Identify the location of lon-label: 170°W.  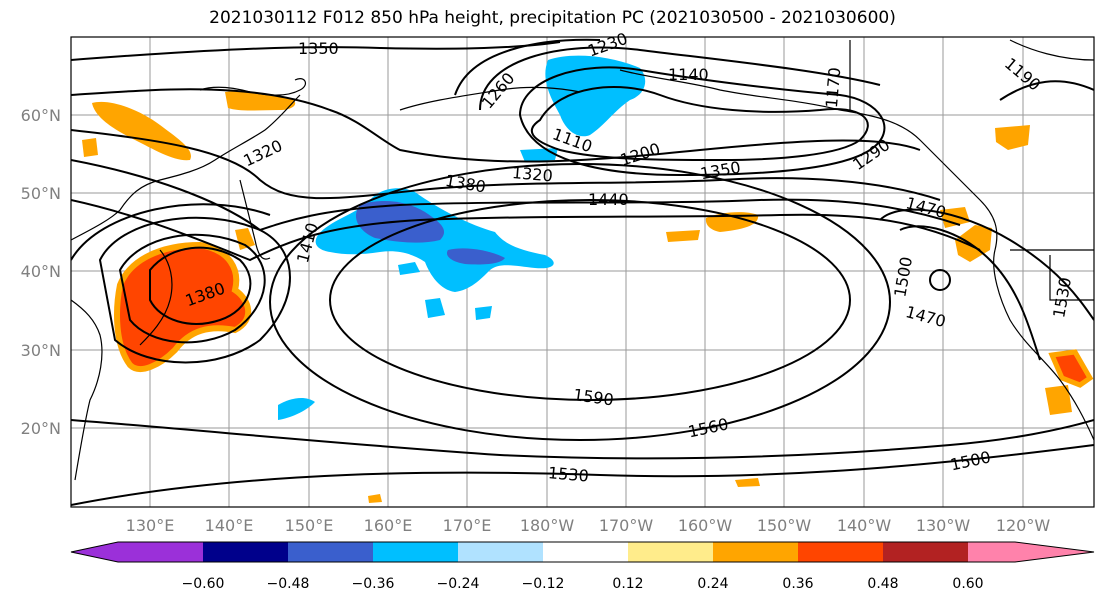
(626, 525).